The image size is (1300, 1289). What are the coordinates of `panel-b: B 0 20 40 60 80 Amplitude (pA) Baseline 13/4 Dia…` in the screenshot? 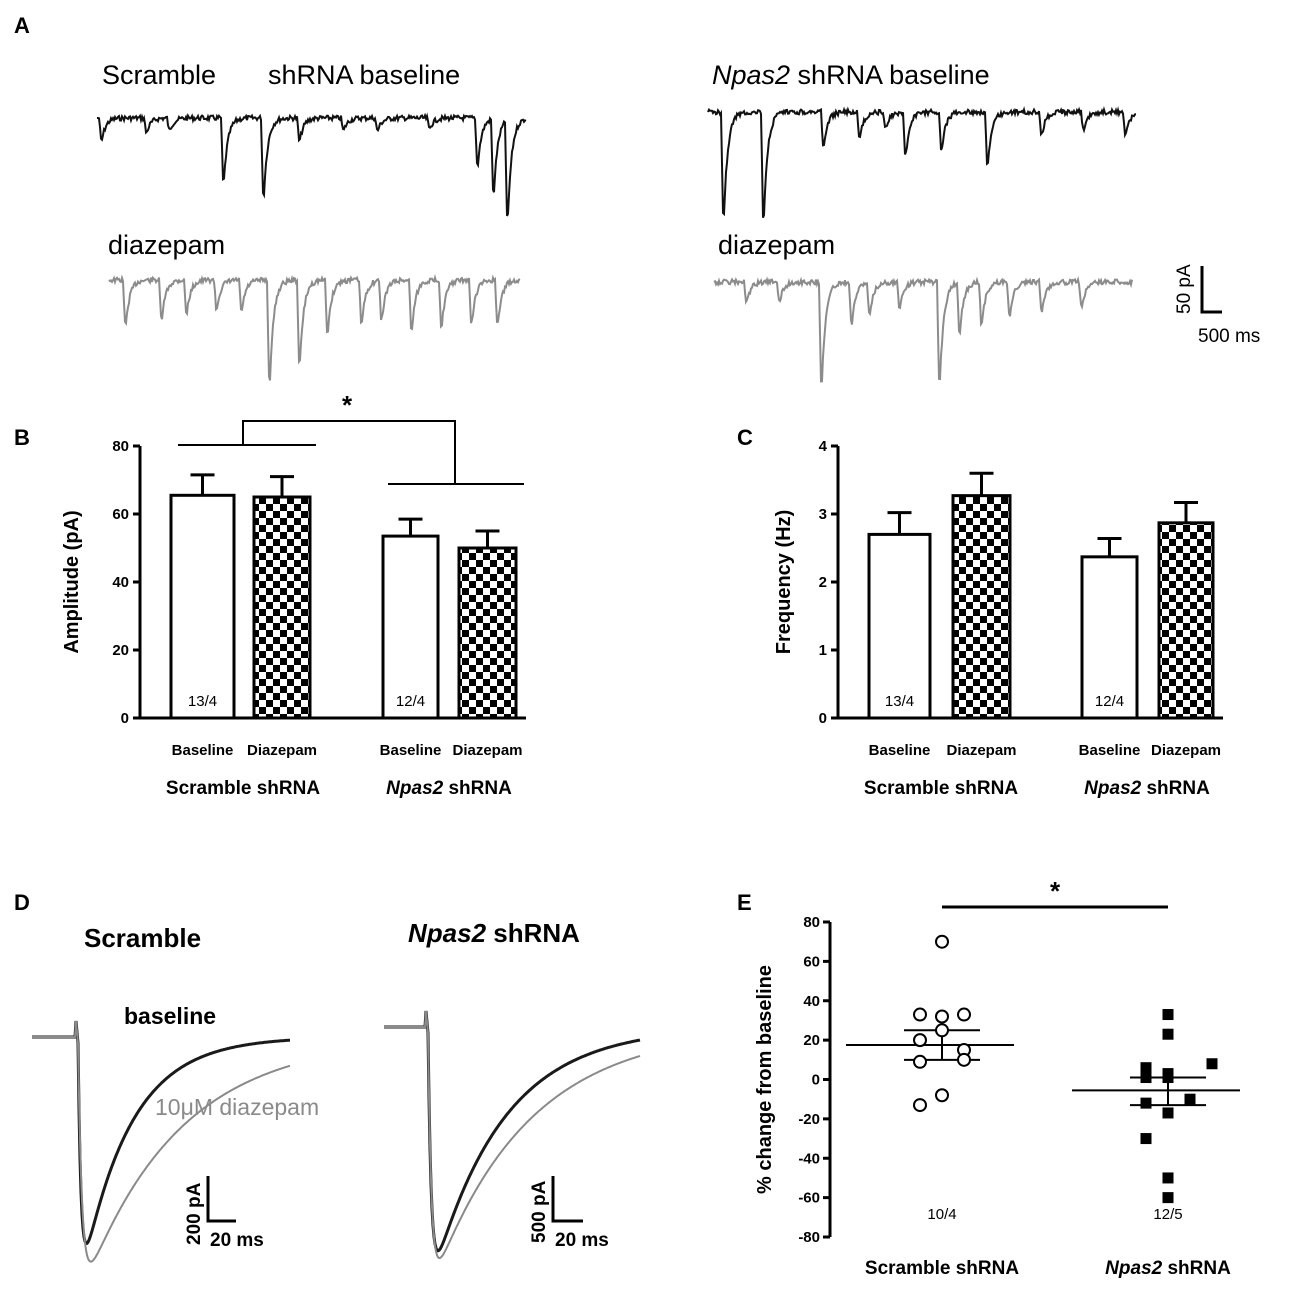 It's located at (270, 594).